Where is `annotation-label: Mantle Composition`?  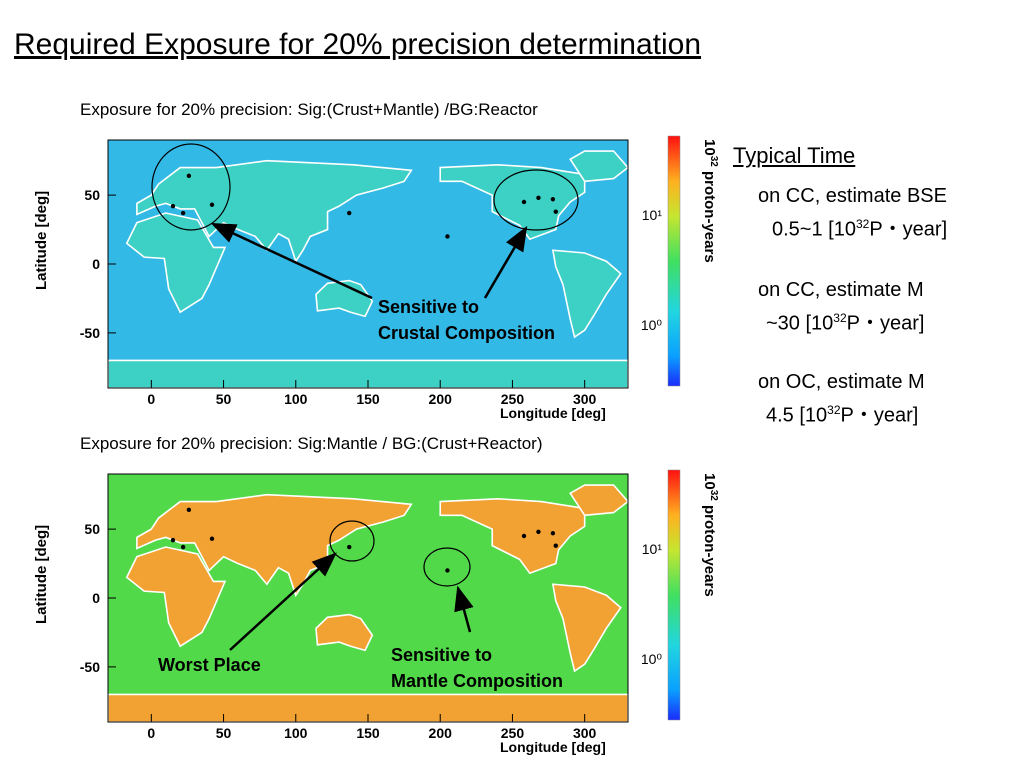 annotation-label: Mantle Composition is located at coordinates (477, 681).